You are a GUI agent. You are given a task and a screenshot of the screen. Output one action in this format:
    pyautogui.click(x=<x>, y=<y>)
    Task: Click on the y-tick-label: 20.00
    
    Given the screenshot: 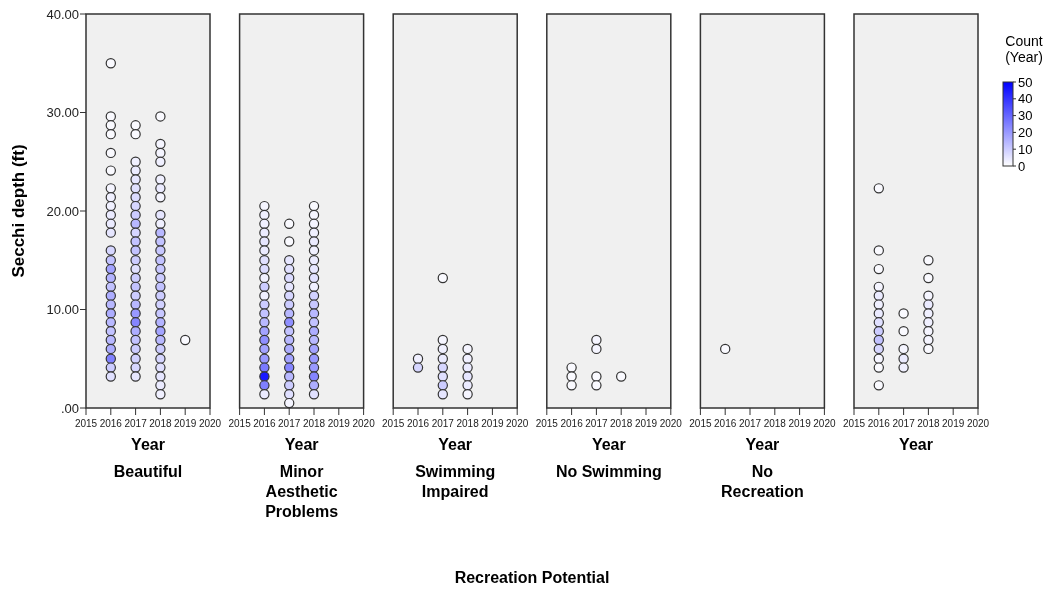 What is the action you would take?
    pyautogui.click(x=62, y=211)
    